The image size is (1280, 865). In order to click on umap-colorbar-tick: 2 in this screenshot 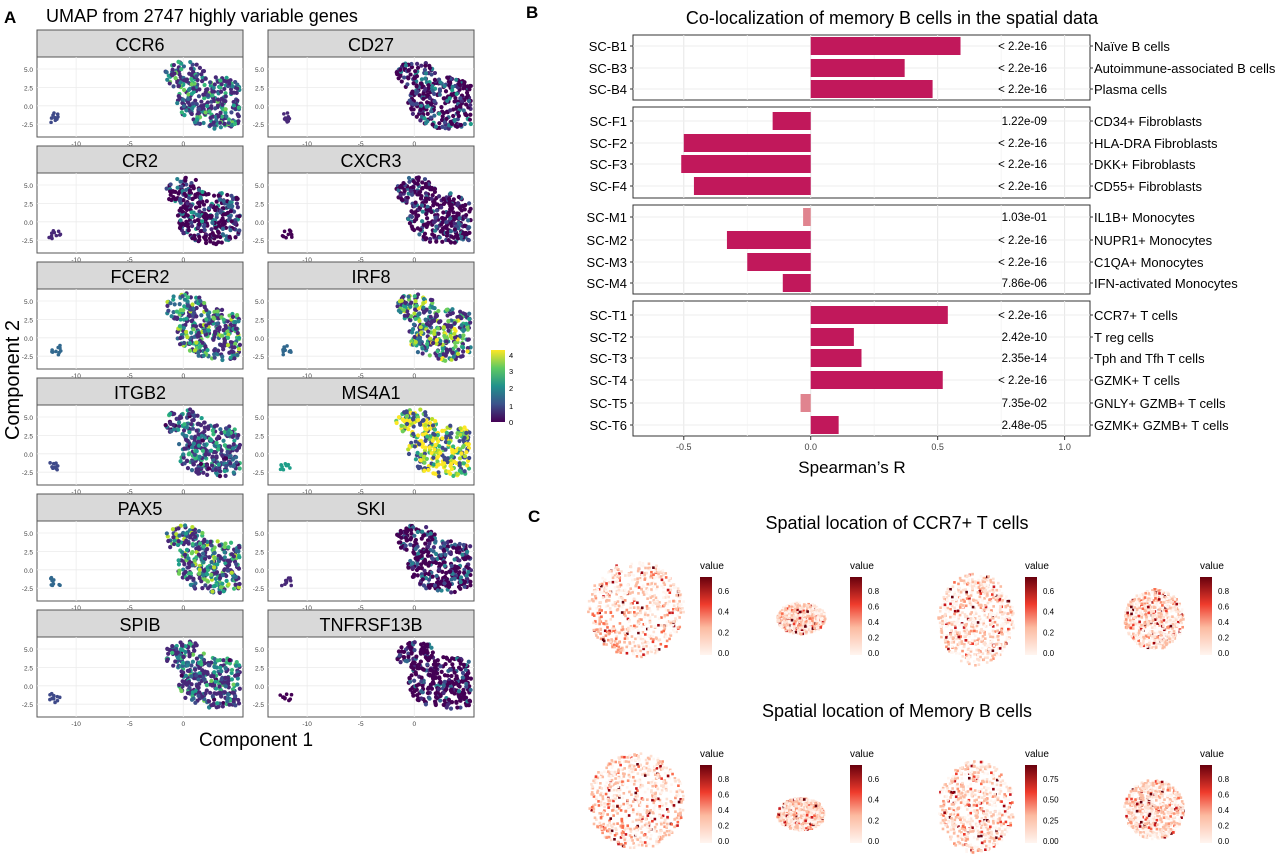, I will do `click(511, 388)`.